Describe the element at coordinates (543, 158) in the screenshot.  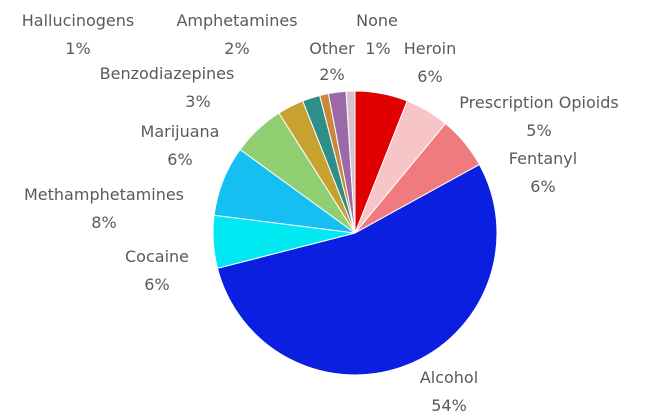
I see `label-fentanyl-name: Fentanyl` at that location.